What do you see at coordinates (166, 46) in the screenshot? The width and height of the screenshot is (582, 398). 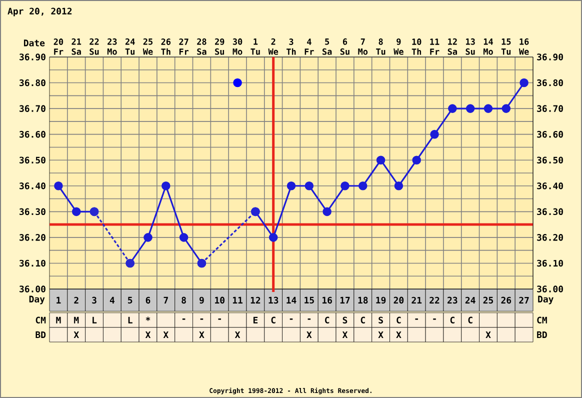 I see `text: 26 Th` at bounding box center [166, 46].